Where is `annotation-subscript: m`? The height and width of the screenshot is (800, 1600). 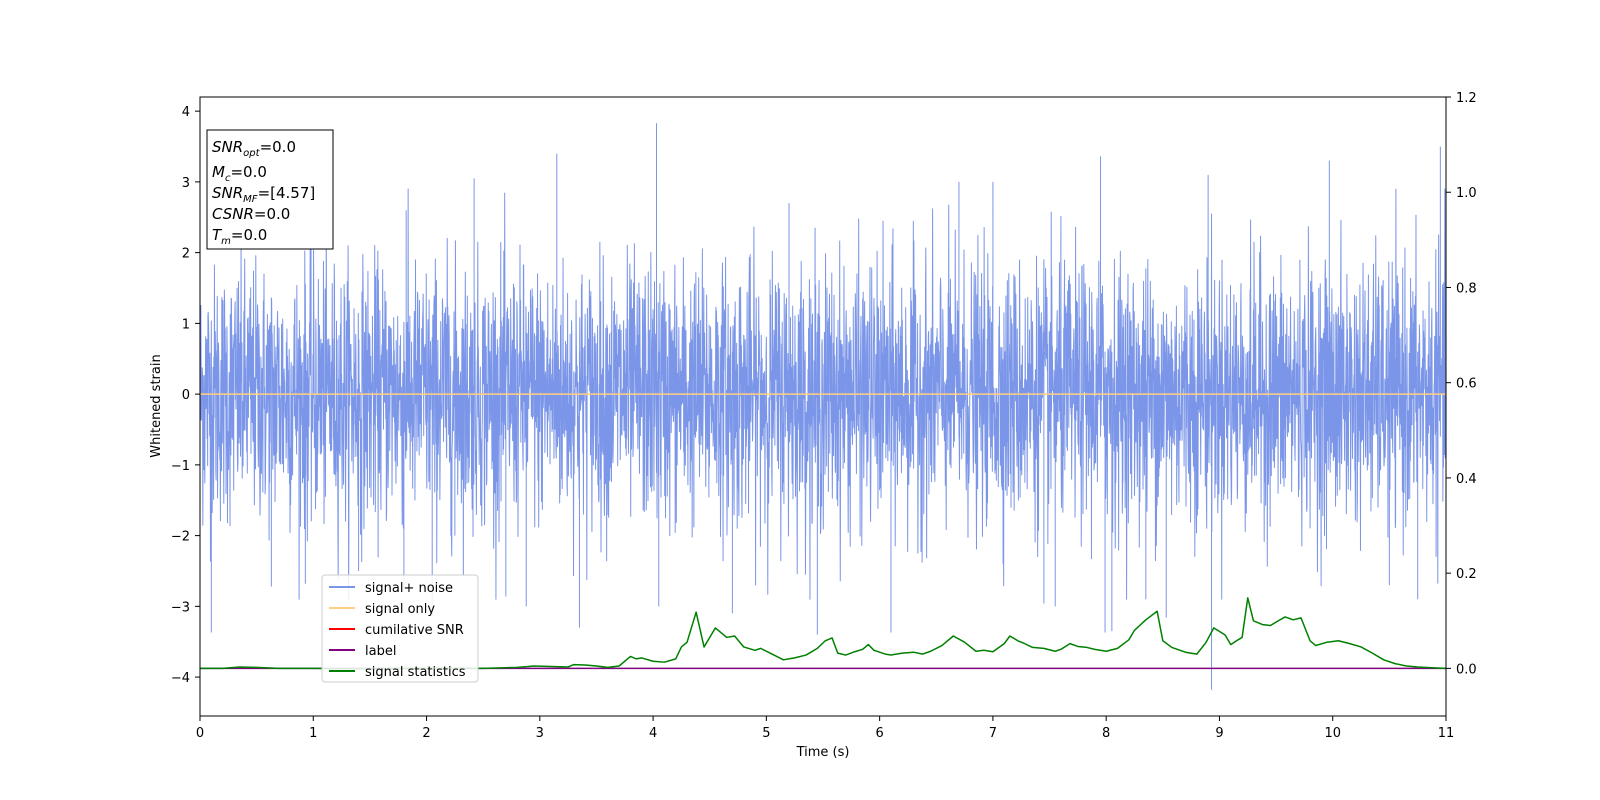 annotation-subscript: m is located at coordinates (226, 241).